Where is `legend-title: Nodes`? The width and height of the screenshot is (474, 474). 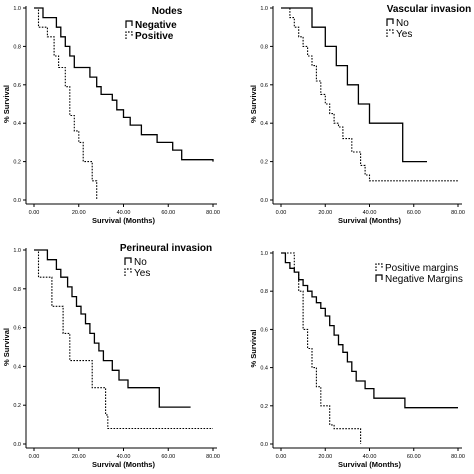 legend-title: Nodes is located at coordinates (167, 11).